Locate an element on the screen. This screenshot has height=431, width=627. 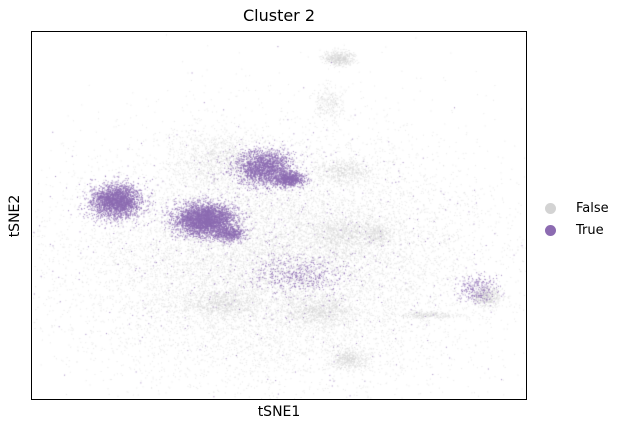
legend-label-false: False is located at coordinates (592, 208).